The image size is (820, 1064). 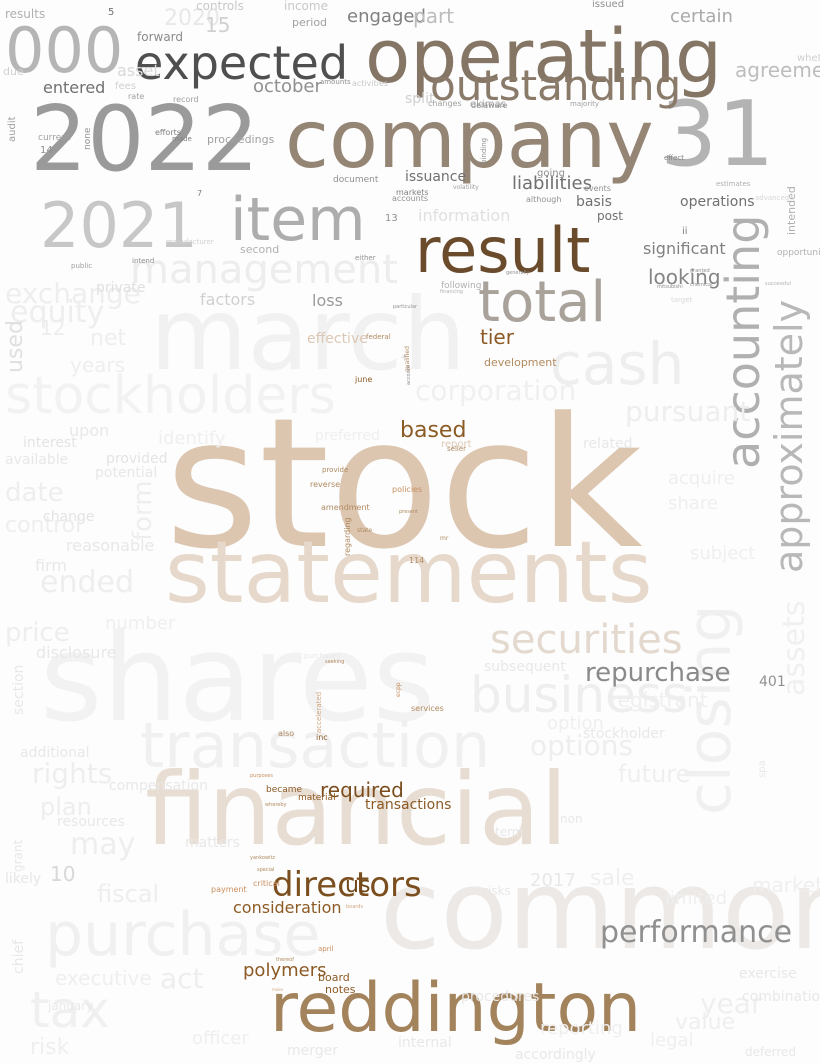 I want to click on word-cloud-word: thereof, so click(x=285, y=960).